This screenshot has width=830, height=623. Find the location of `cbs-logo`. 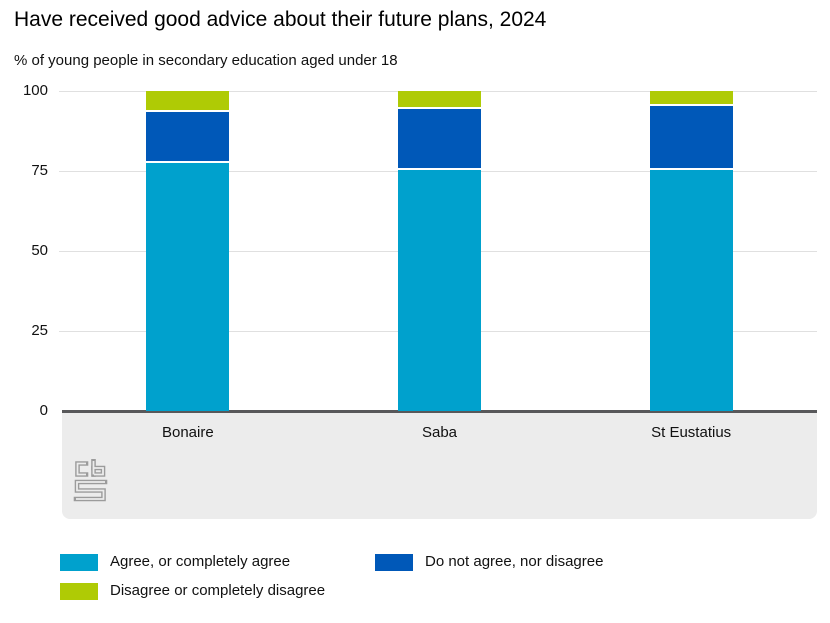

cbs-logo is located at coordinates (91, 481).